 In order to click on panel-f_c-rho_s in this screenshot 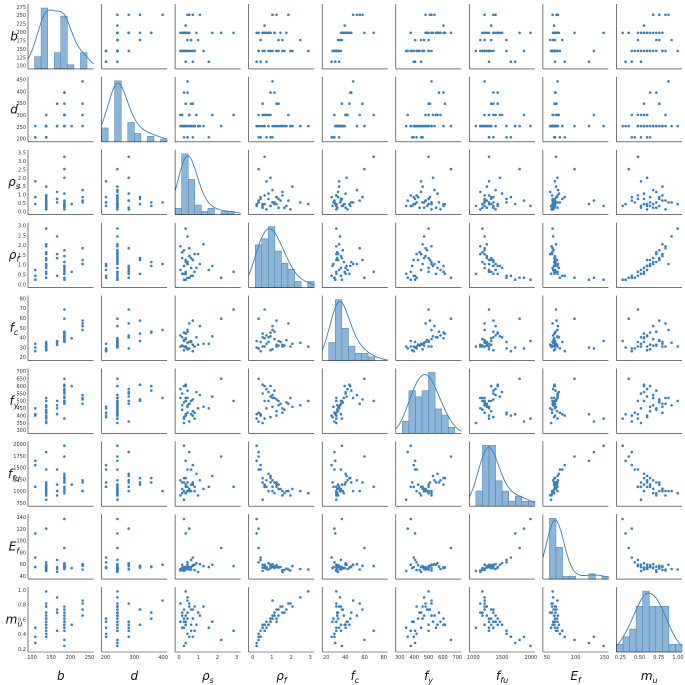, I will do `click(207, 328)`.